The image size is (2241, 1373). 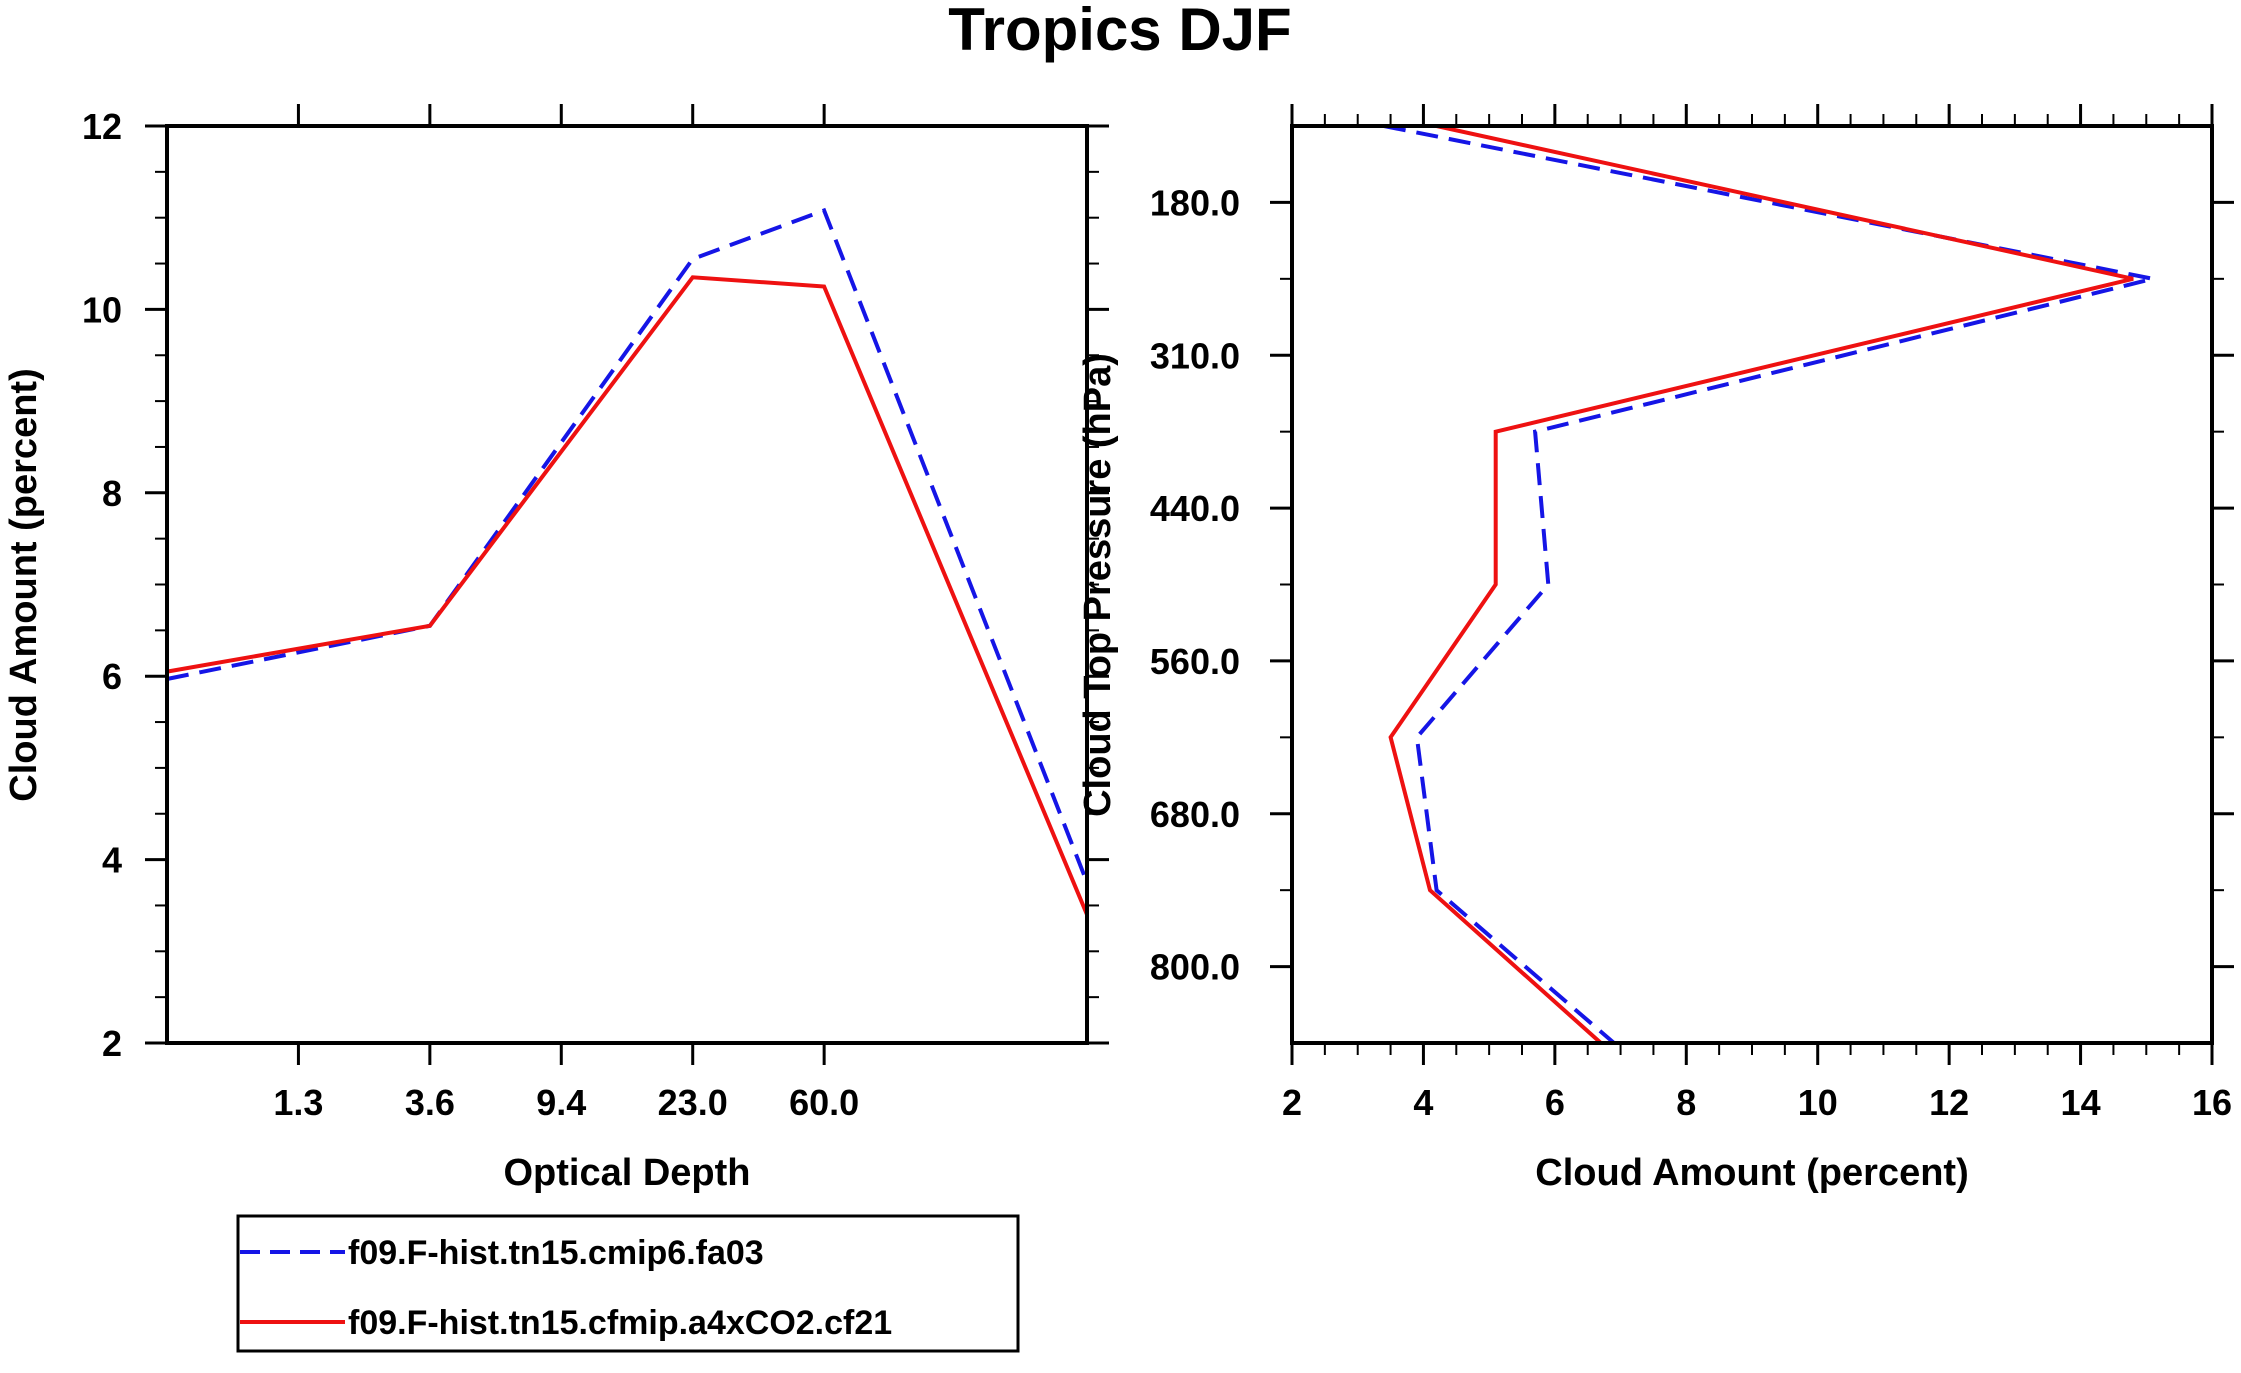 I want to click on figure-title: Tropics DJF, so click(x=1119, y=31).